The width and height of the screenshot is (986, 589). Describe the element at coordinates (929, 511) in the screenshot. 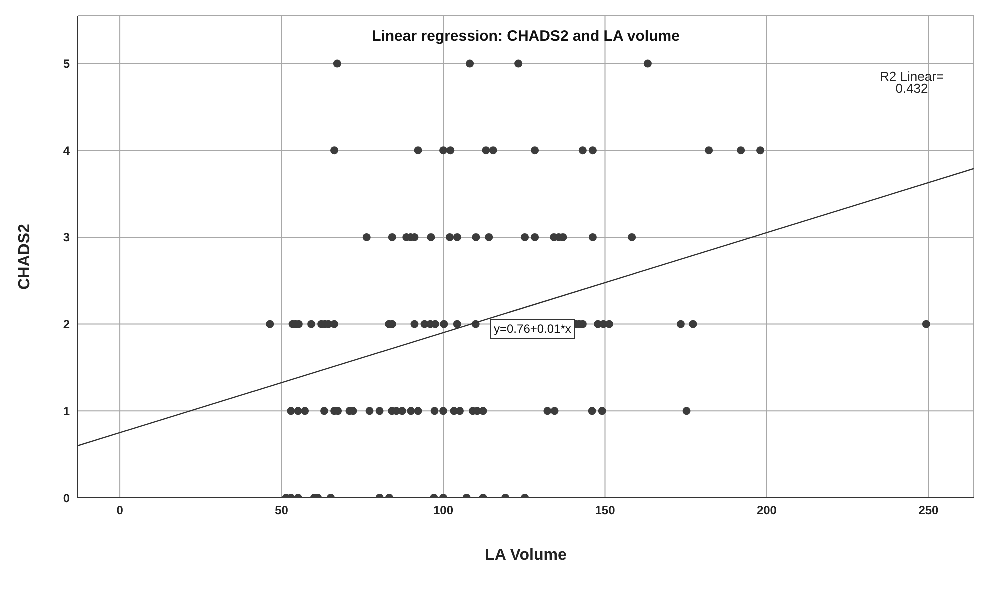

I see `x-tick-label: 250` at that location.